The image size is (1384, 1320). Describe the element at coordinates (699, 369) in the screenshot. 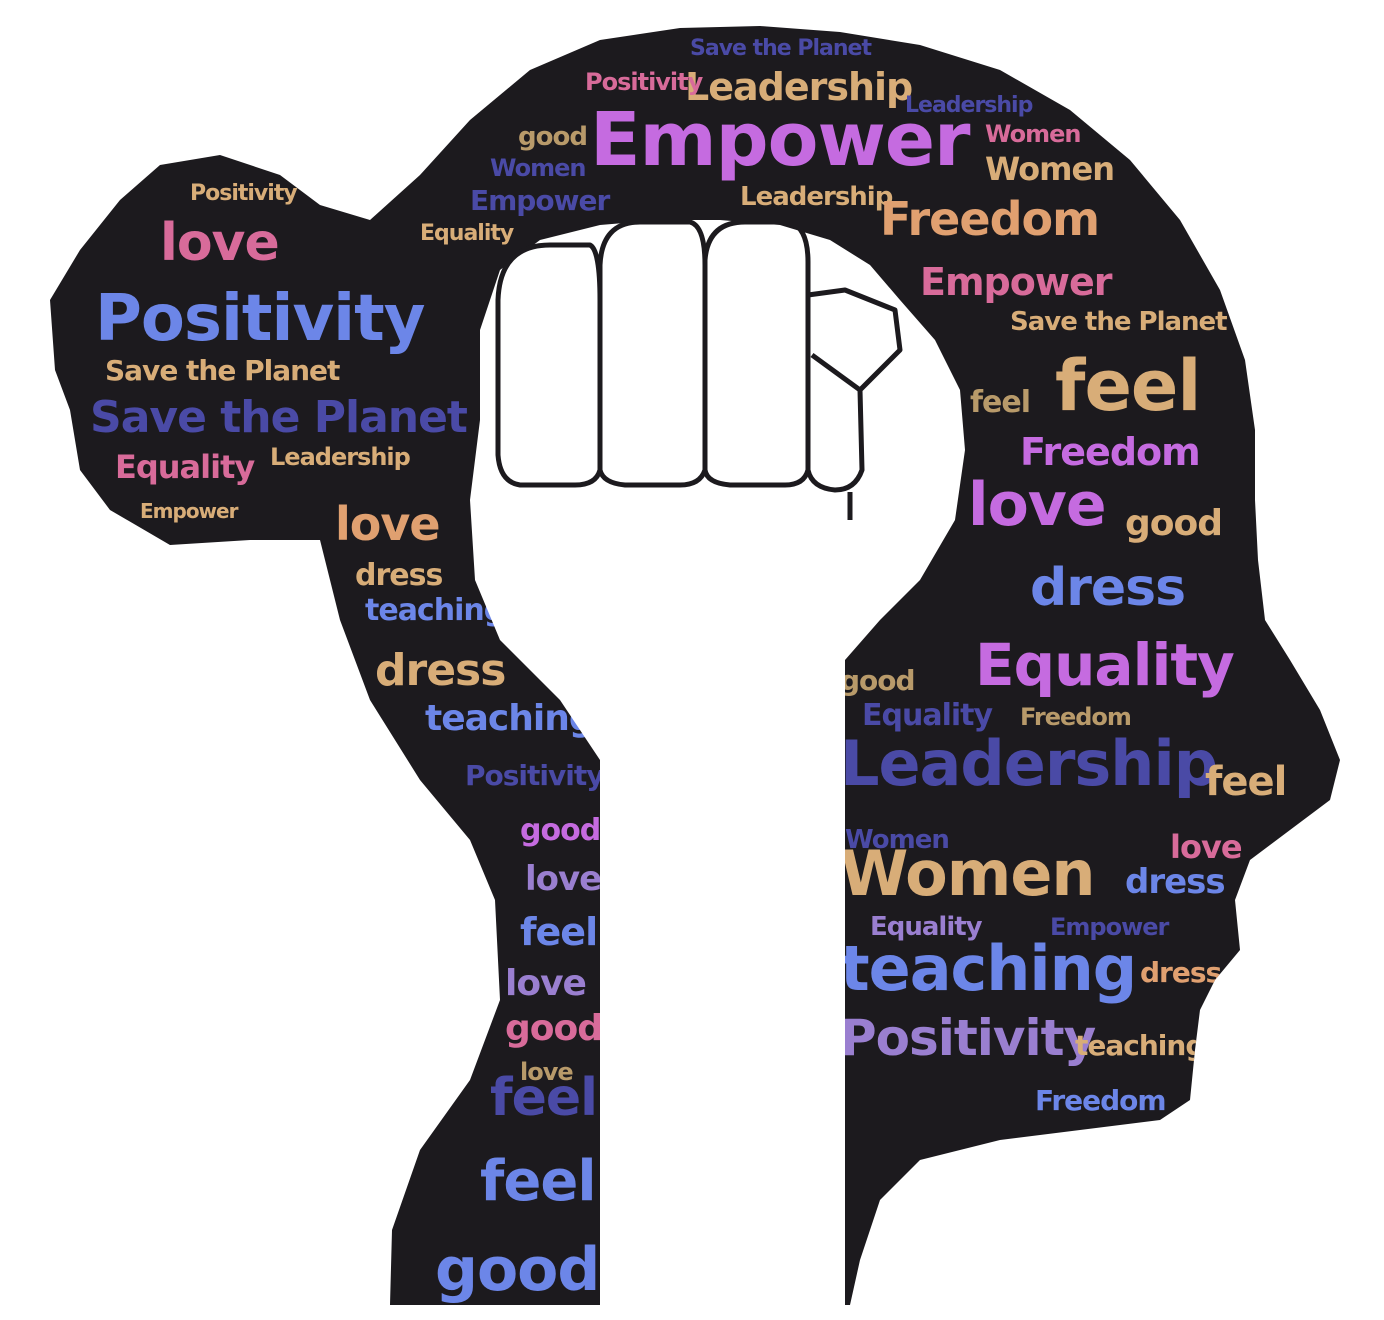

I see `fist-finger-outlines` at that location.